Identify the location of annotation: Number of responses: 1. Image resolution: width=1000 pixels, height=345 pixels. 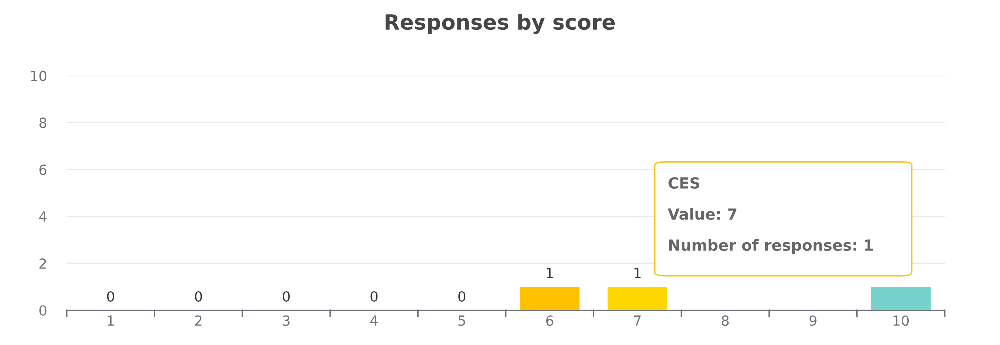
(771, 246).